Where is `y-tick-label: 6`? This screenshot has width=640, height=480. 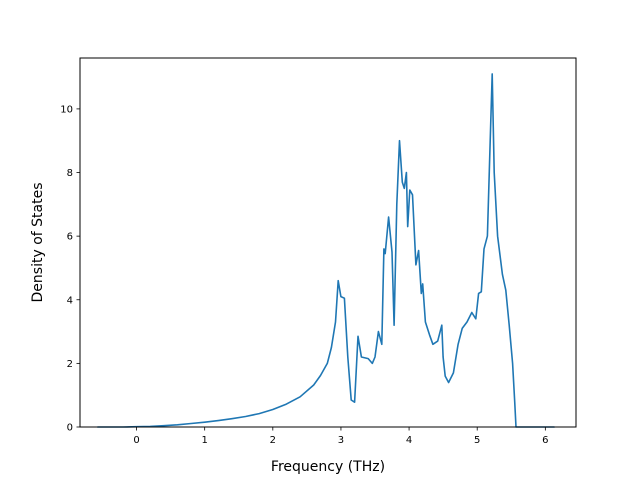
y-tick-label: 6 is located at coordinates (70, 237).